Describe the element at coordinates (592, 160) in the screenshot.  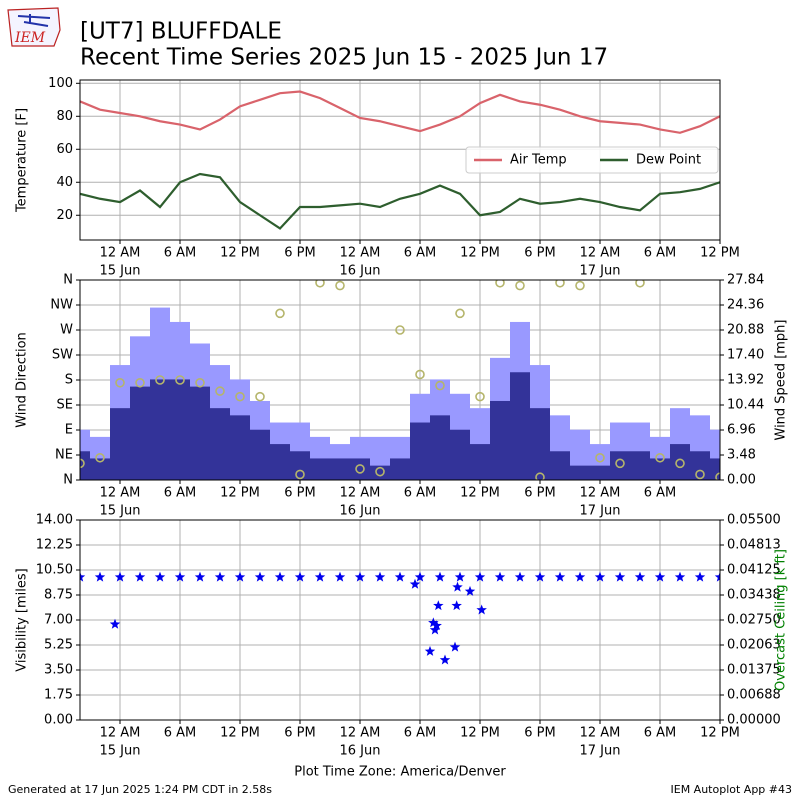
I see `legend-box` at that location.